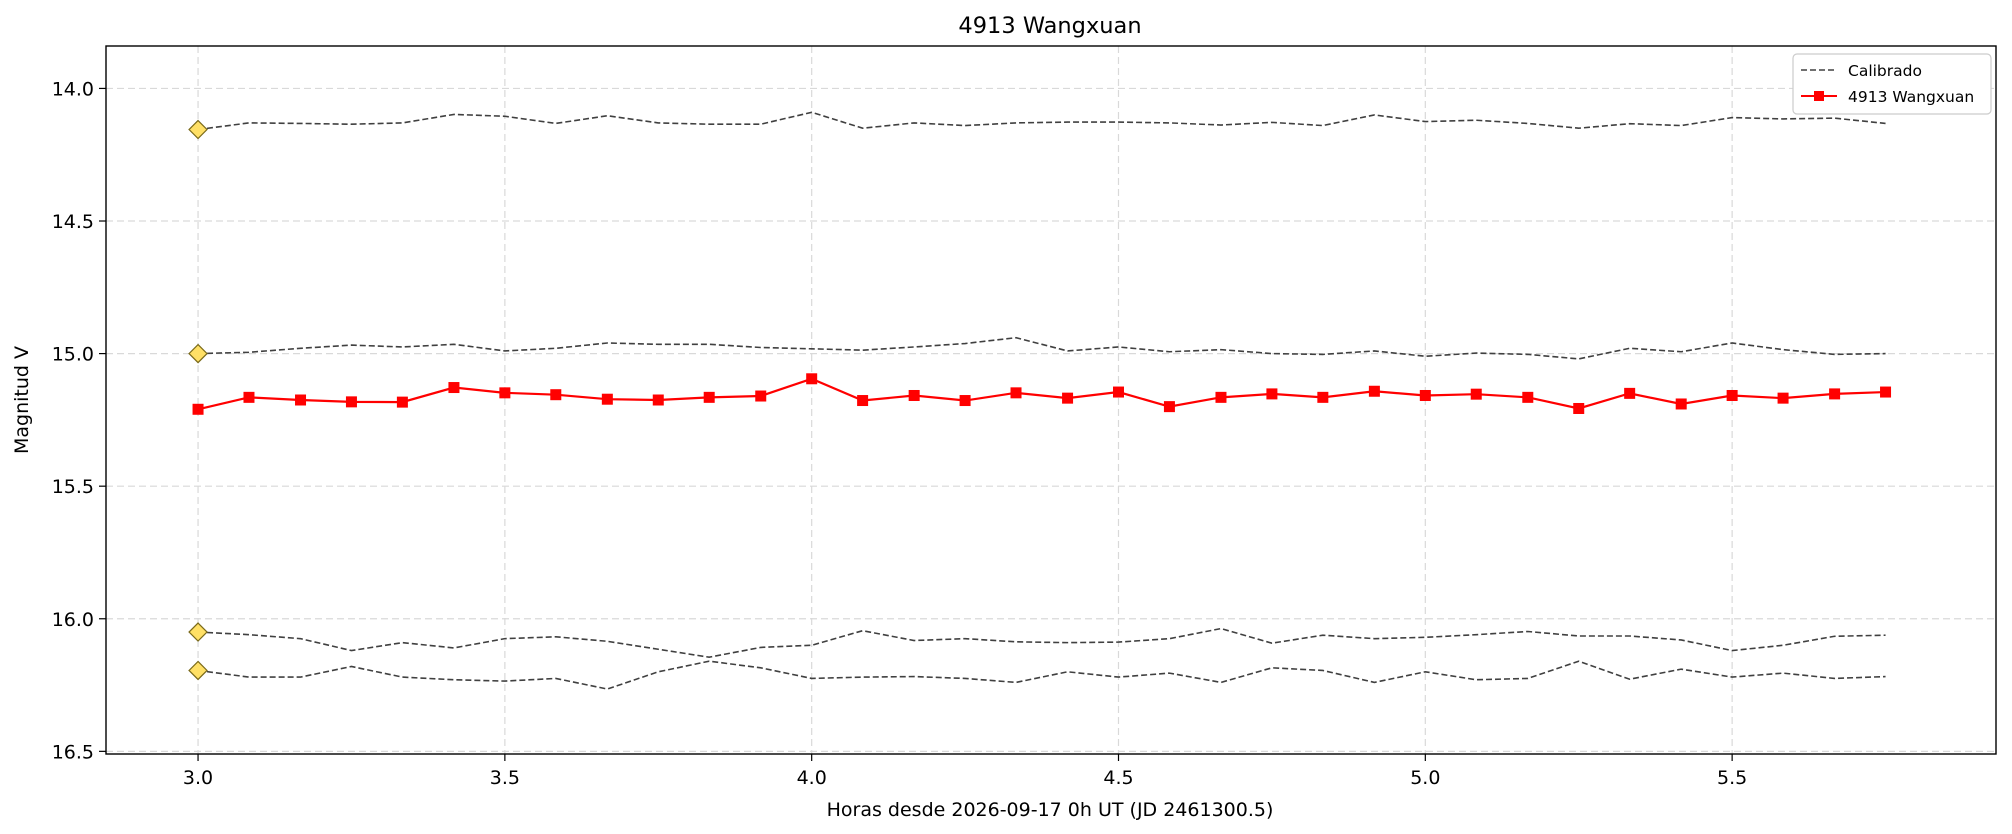 The height and width of the screenshot is (834, 2012). Describe the element at coordinates (73, 752) in the screenshot. I see `y-tick-label: 16.5` at that location.